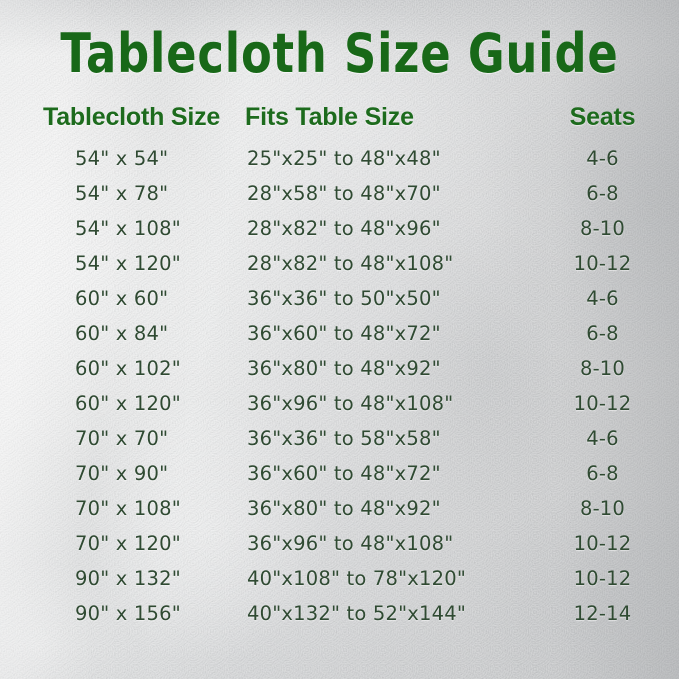 This screenshot has width=679, height=679. I want to click on cell-tablecloth-size: 70" x 70", so click(122, 438).